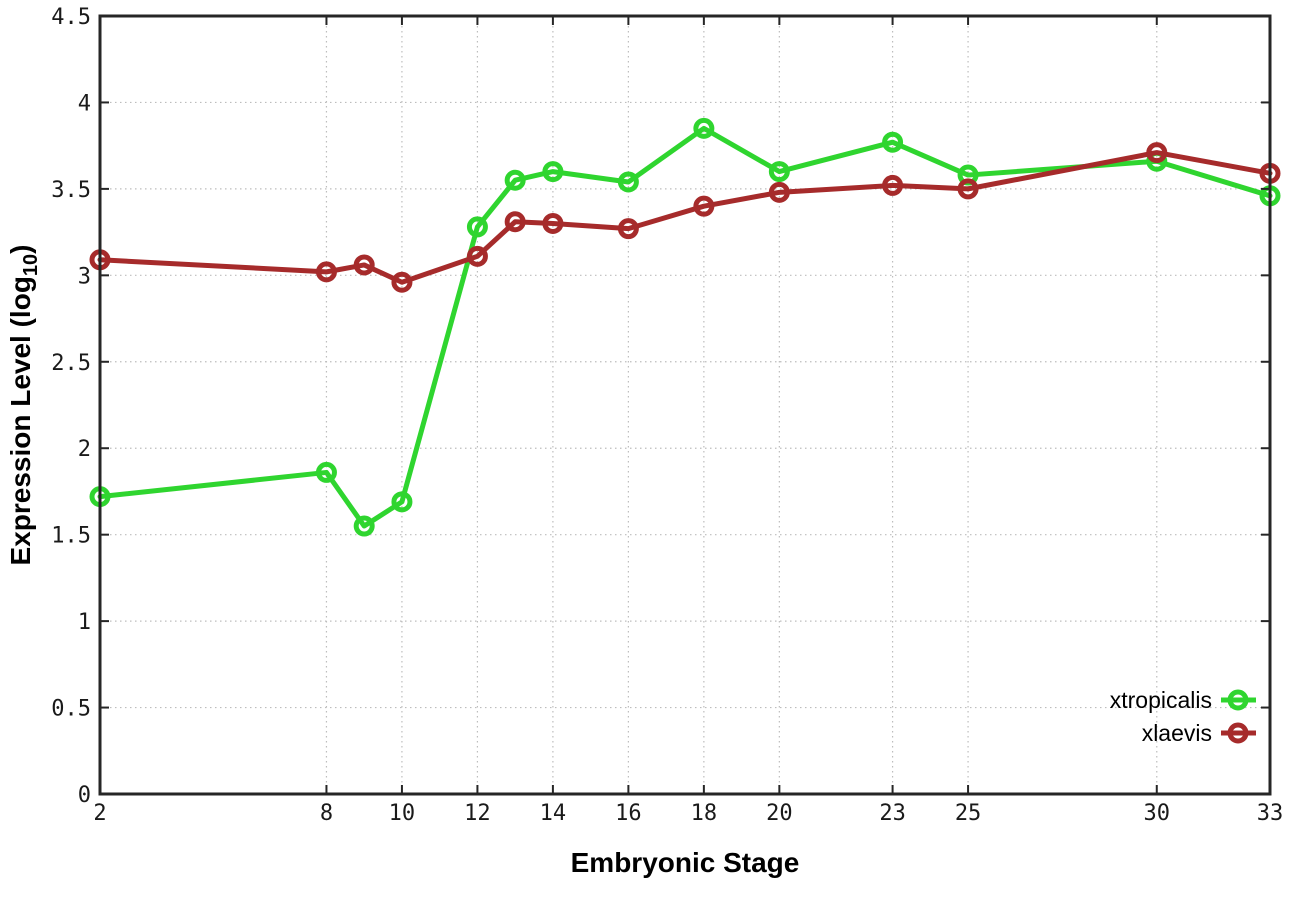 The width and height of the screenshot is (1296, 907). Describe the element at coordinates (84, 276) in the screenshot. I see `y-tick-label: 3` at that location.